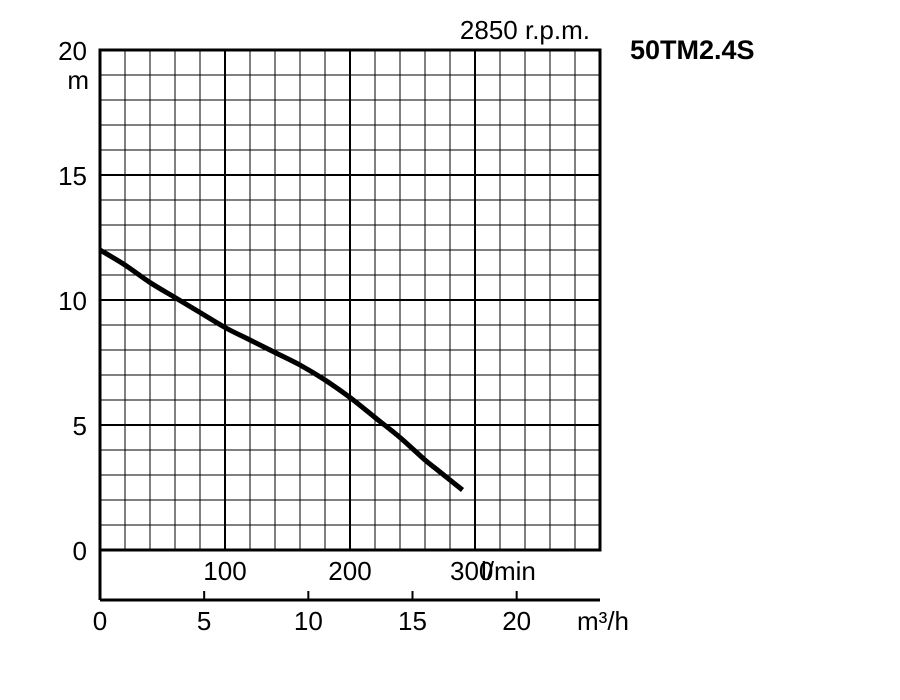  I want to click on y-tick-label: 5, so click(80, 426).